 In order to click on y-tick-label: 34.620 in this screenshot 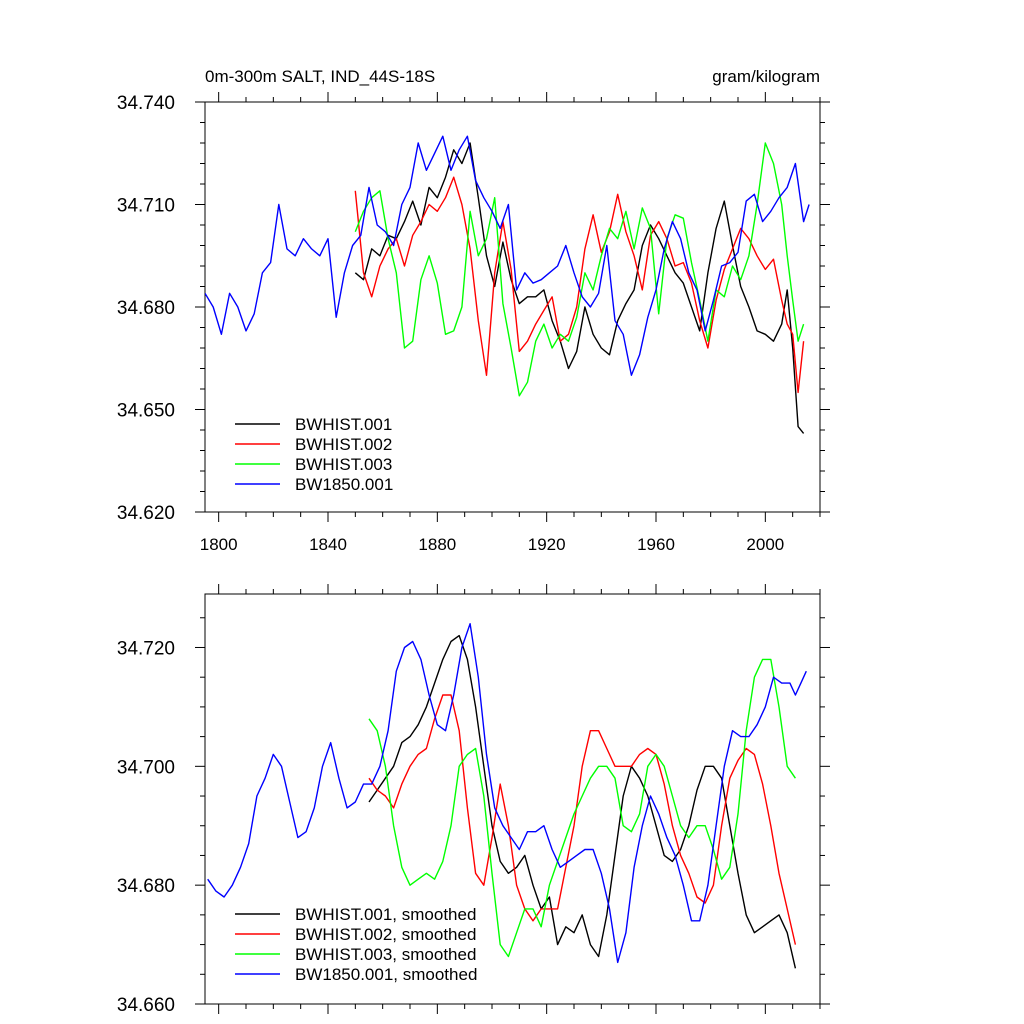, I will do `click(146, 513)`.